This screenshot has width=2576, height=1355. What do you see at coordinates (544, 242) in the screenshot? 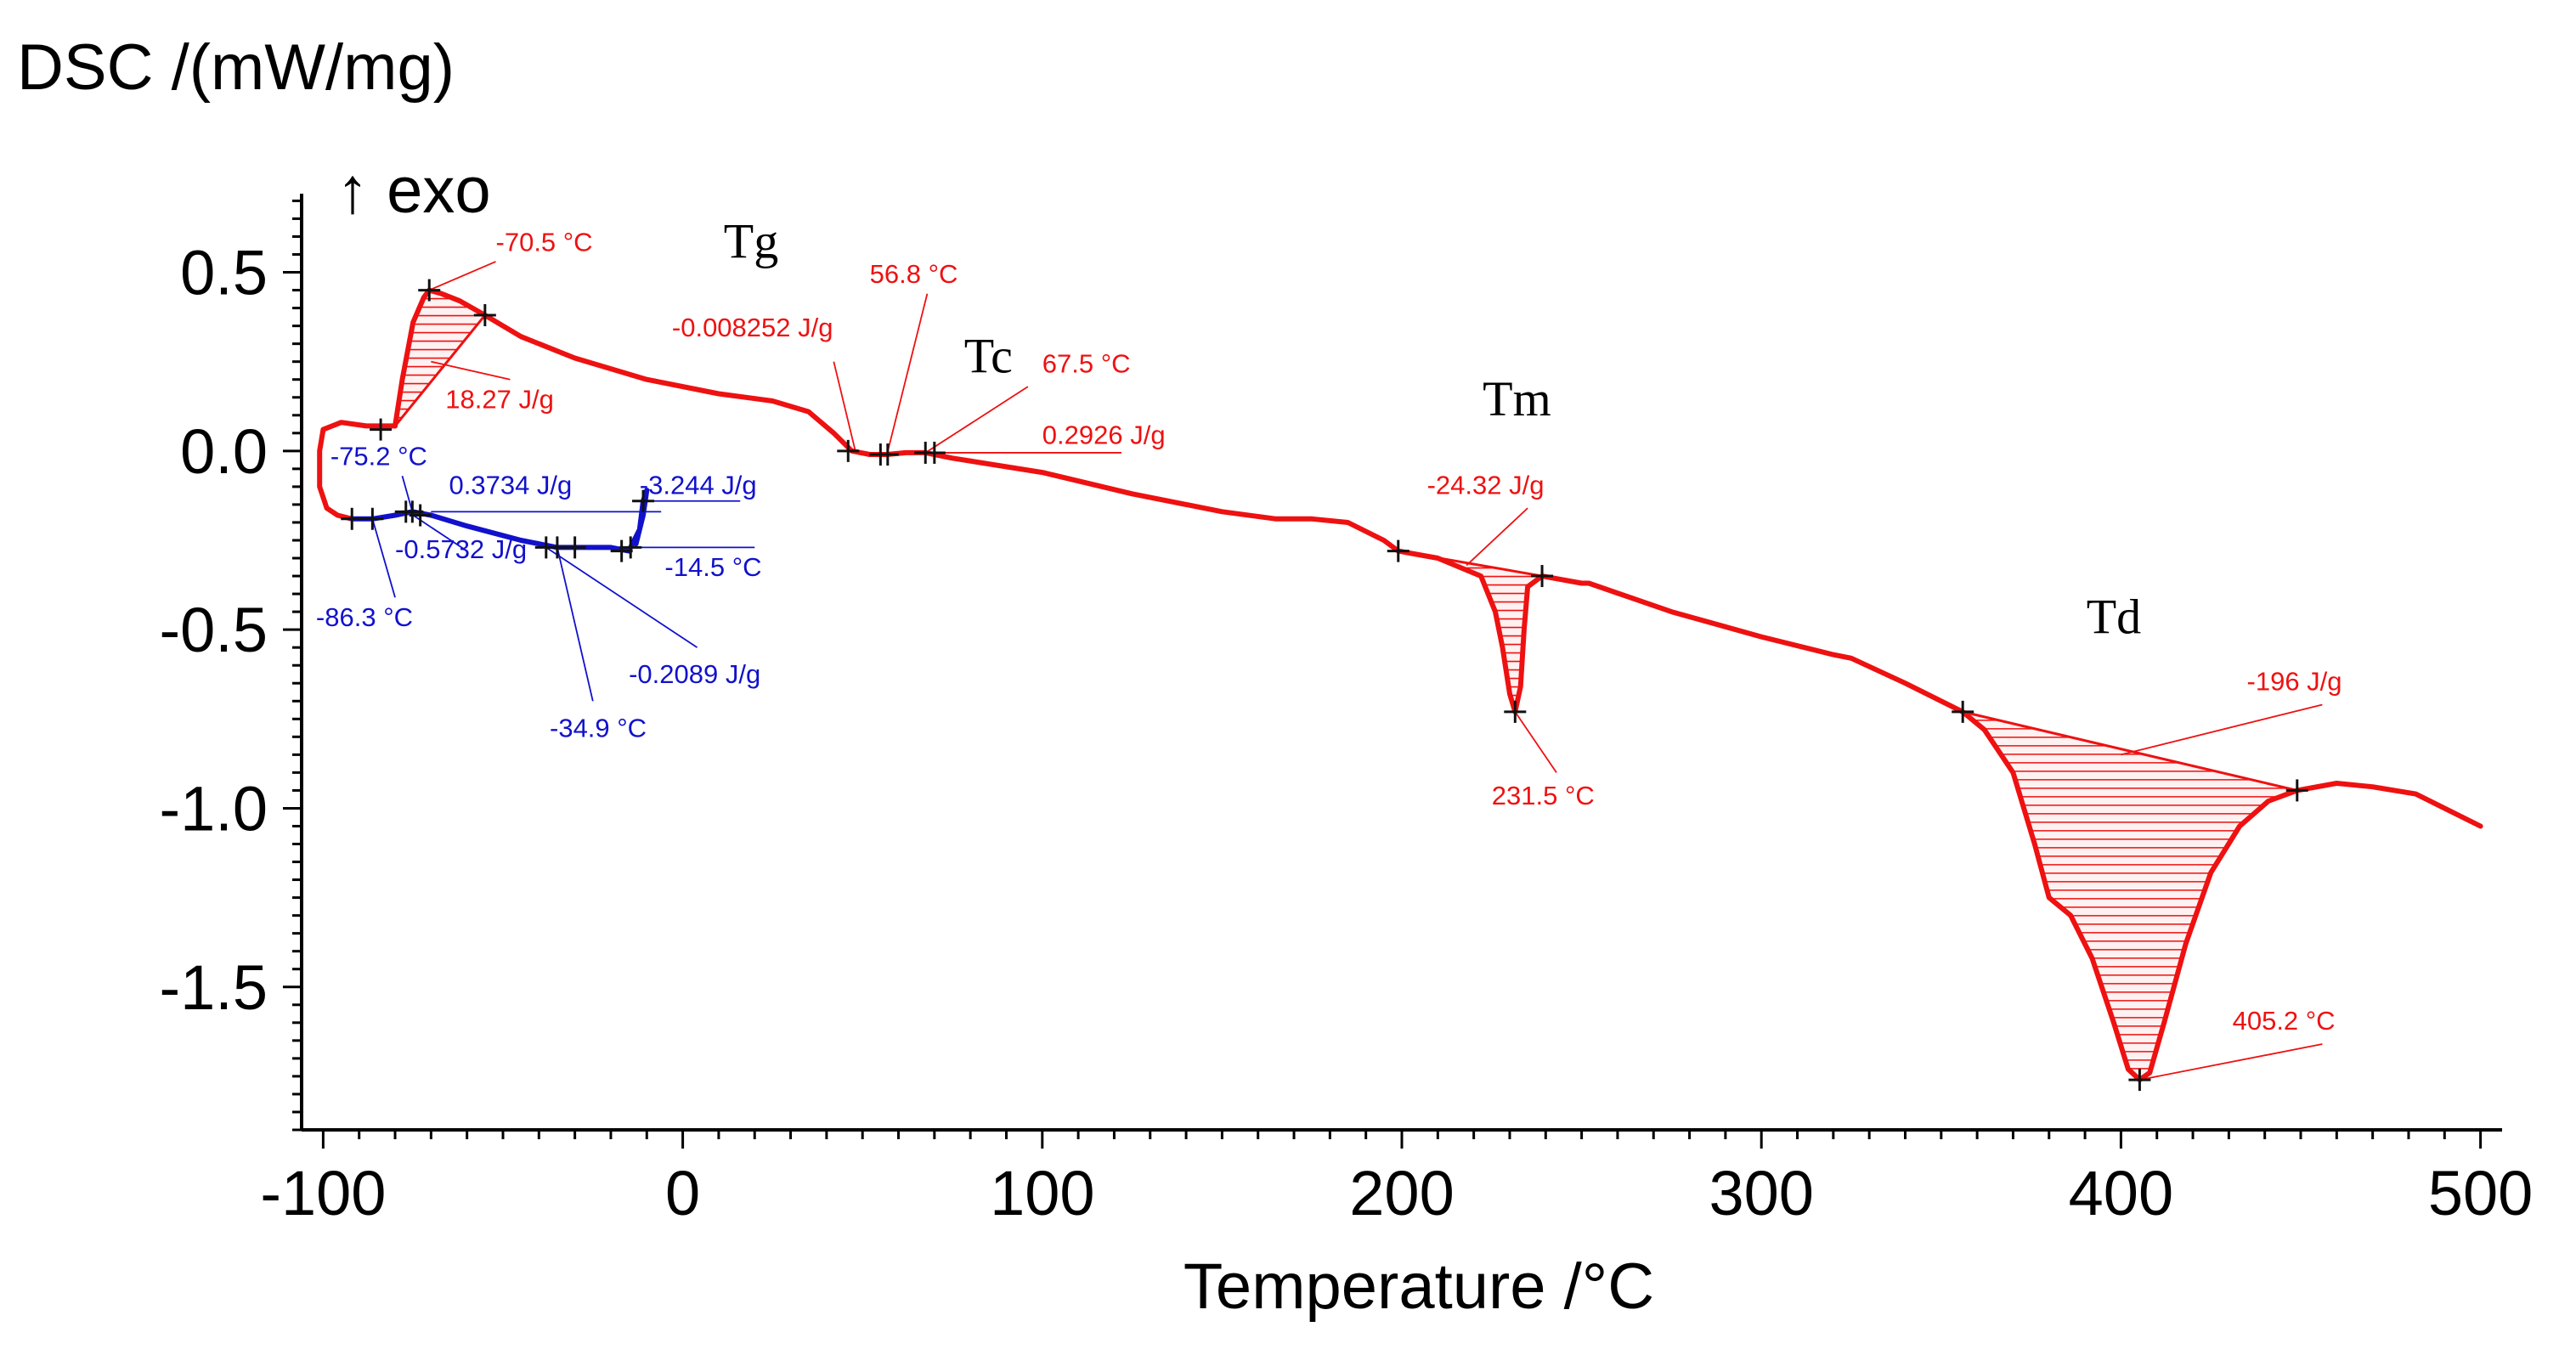
I see `annotation-label: -70.5 °C` at bounding box center [544, 242].